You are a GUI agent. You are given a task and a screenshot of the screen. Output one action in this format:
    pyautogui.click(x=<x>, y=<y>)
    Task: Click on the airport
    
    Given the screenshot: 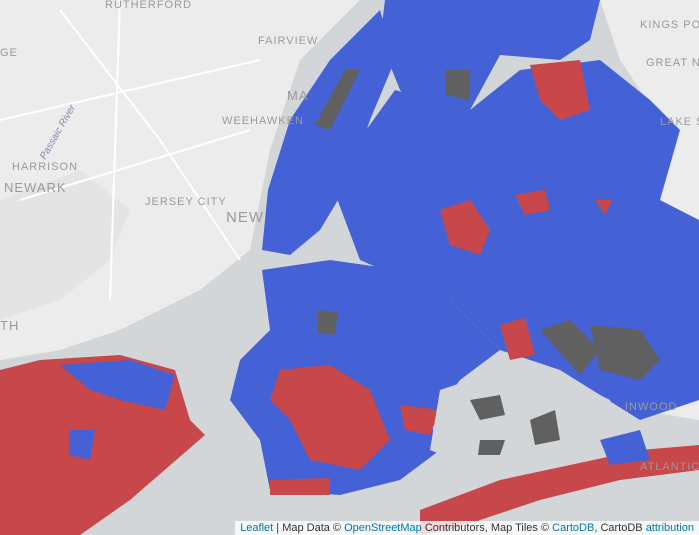 What is the action you would take?
    pyautogui.click(x=625, y=352)
    